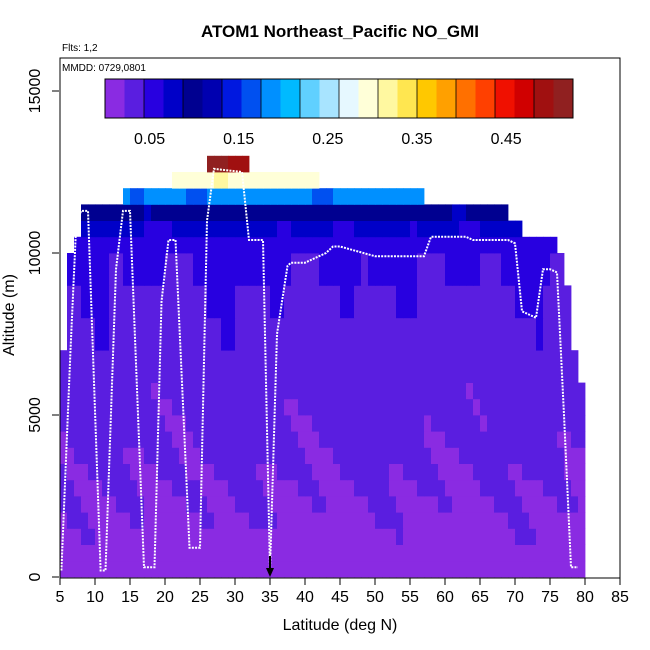 The height and width of the screenshot is (650, 650). What do you see at coordinates (410, 597) in the screenshot?
I see `x-tick-label: 55` at bounding box center [410, 597].